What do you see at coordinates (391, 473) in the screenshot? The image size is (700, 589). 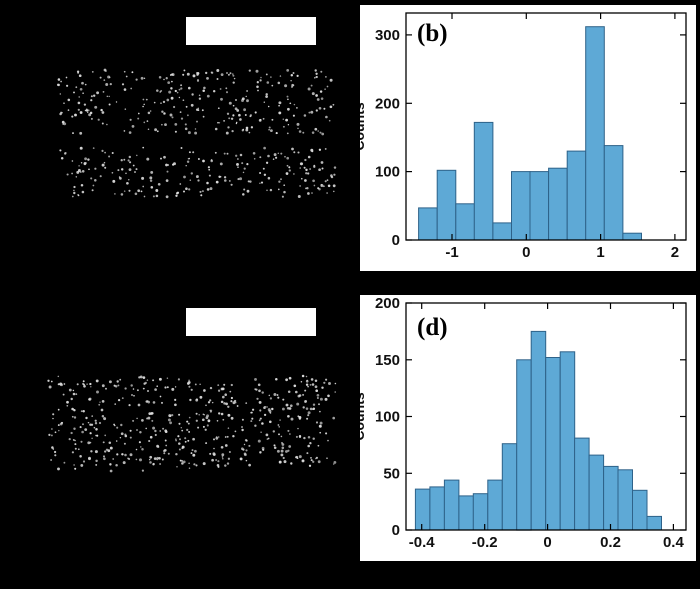 I see `y-tick-label: 50` at bounding box center [391, 473].